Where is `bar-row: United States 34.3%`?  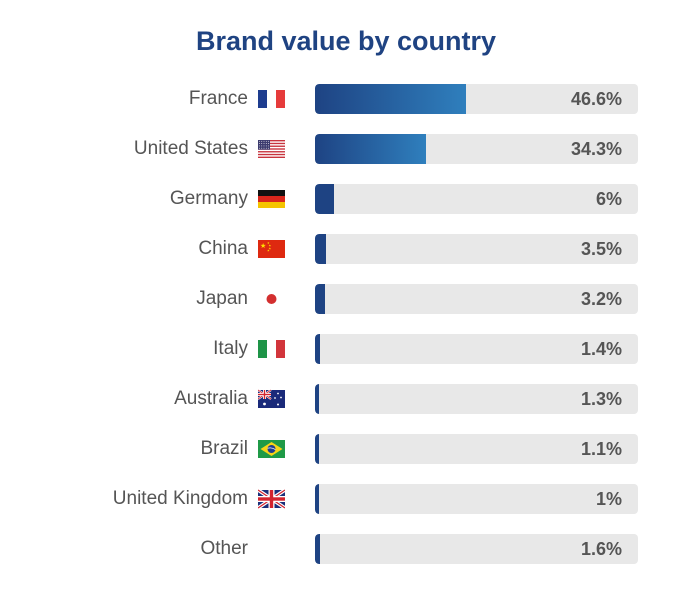 bar-row: United States 34.3% is located at coordinates (346, 149).